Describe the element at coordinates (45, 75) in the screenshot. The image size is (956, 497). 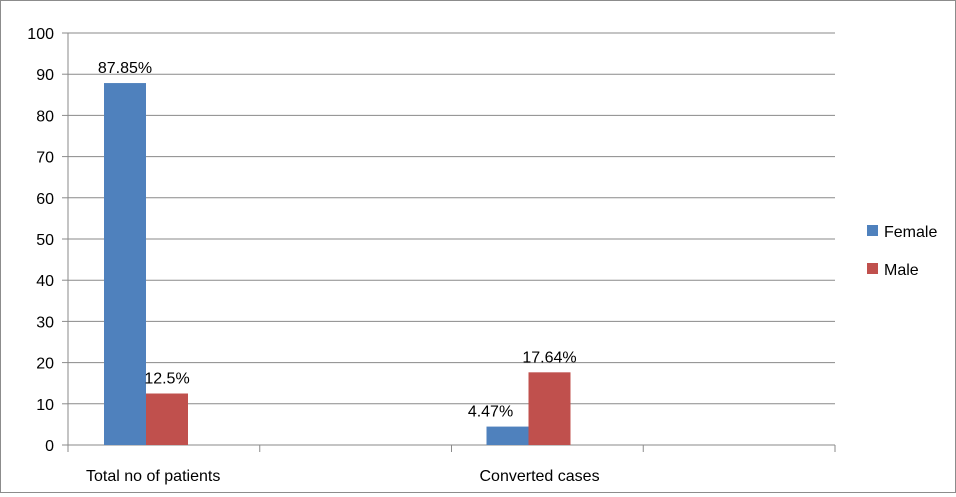
I see `y-tick-label: 90` at that location.